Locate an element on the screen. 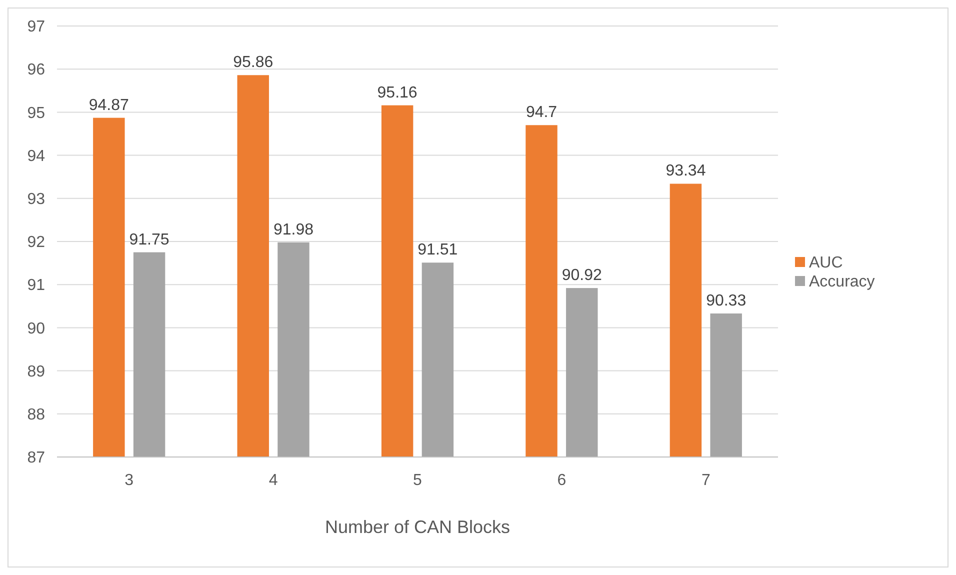  data-label: 95.86 is located at coordinates (253, 63).